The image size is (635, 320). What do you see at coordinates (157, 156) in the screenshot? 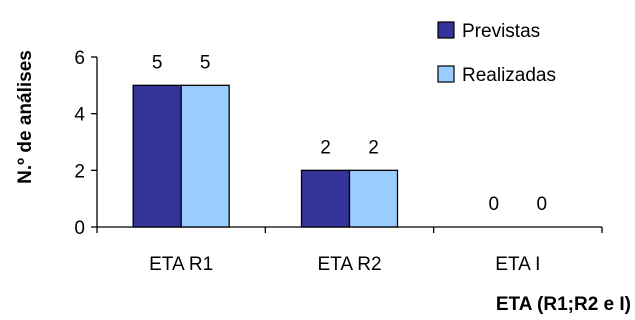
I see `bar-previstas-eta-r1` at bounding box center [157, 156].